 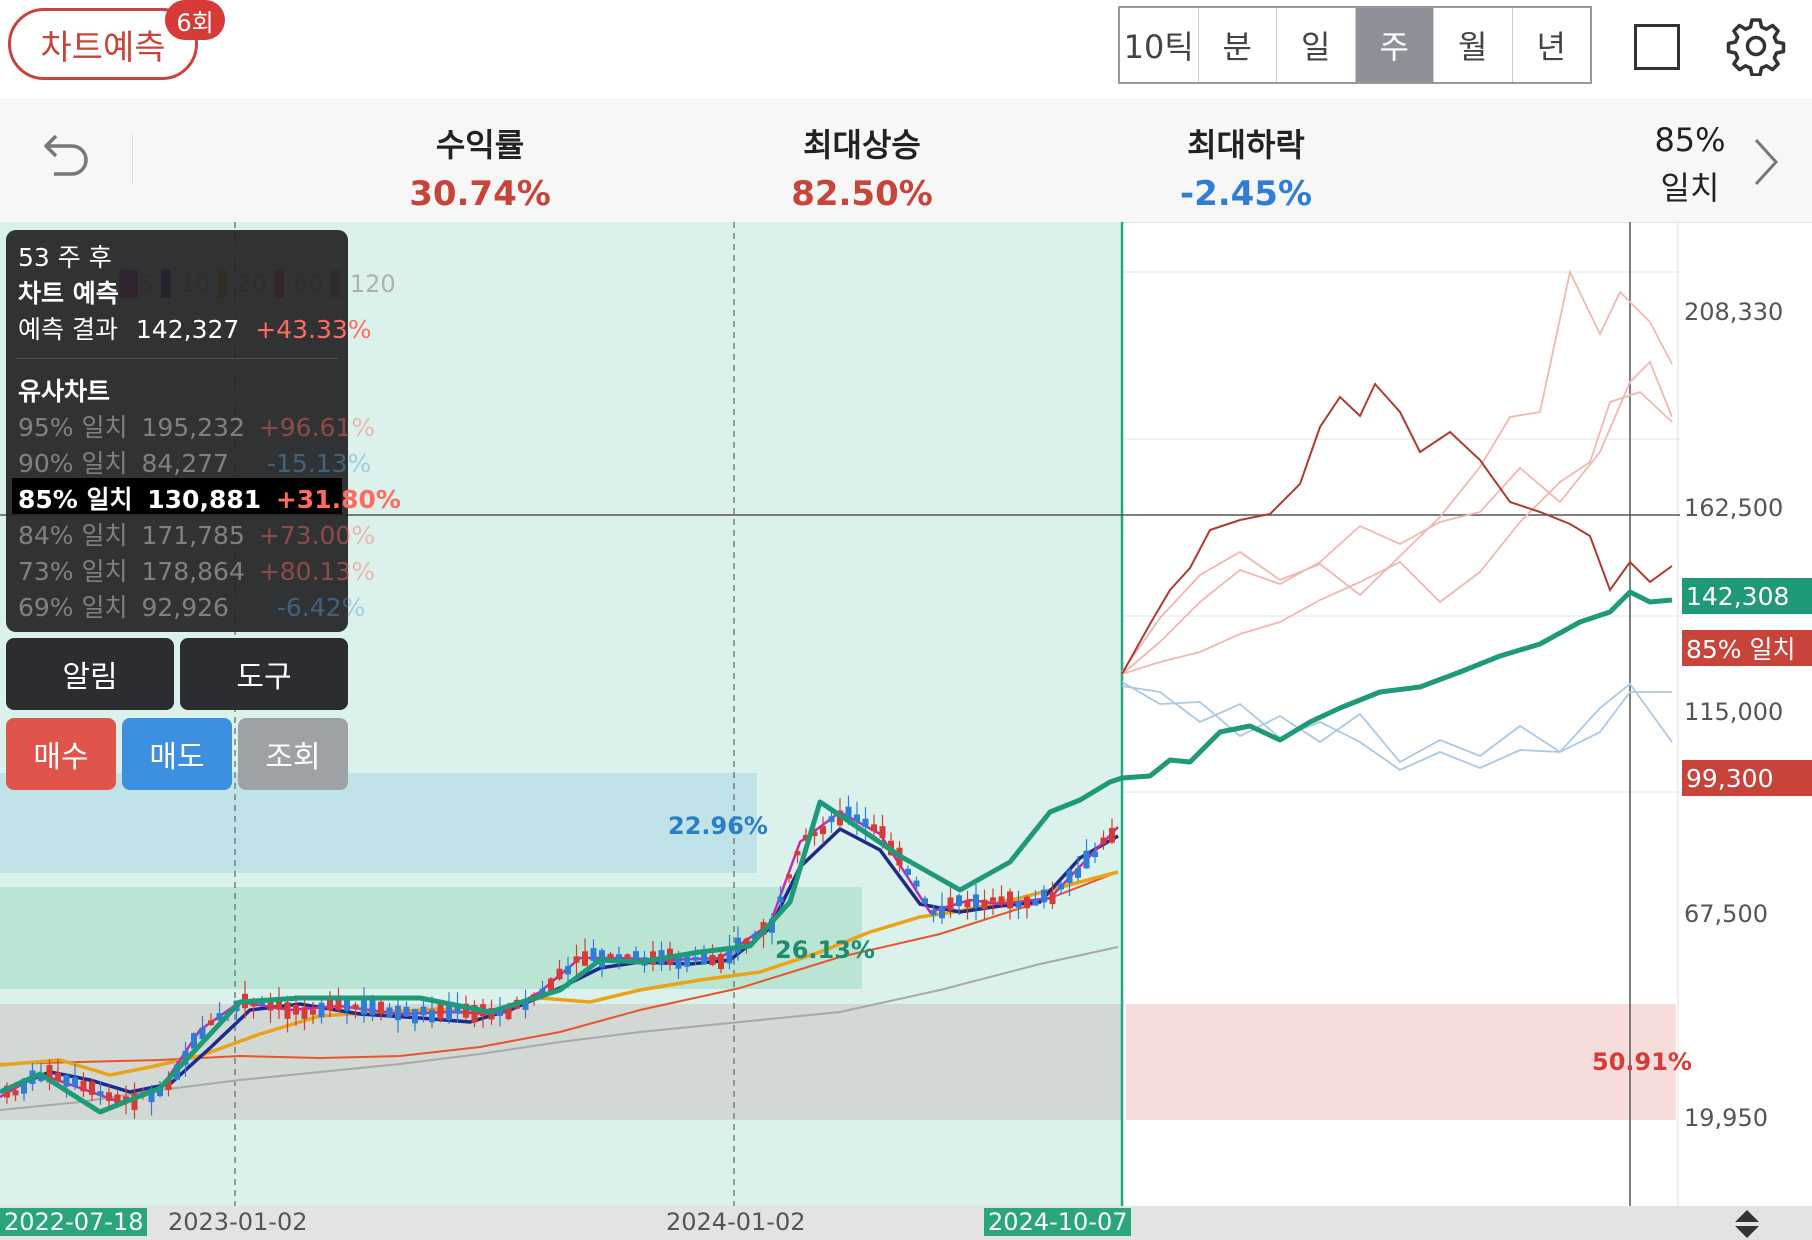 I want to click on match-price-tag: 85% 일치, so click(x=1747, y=648).